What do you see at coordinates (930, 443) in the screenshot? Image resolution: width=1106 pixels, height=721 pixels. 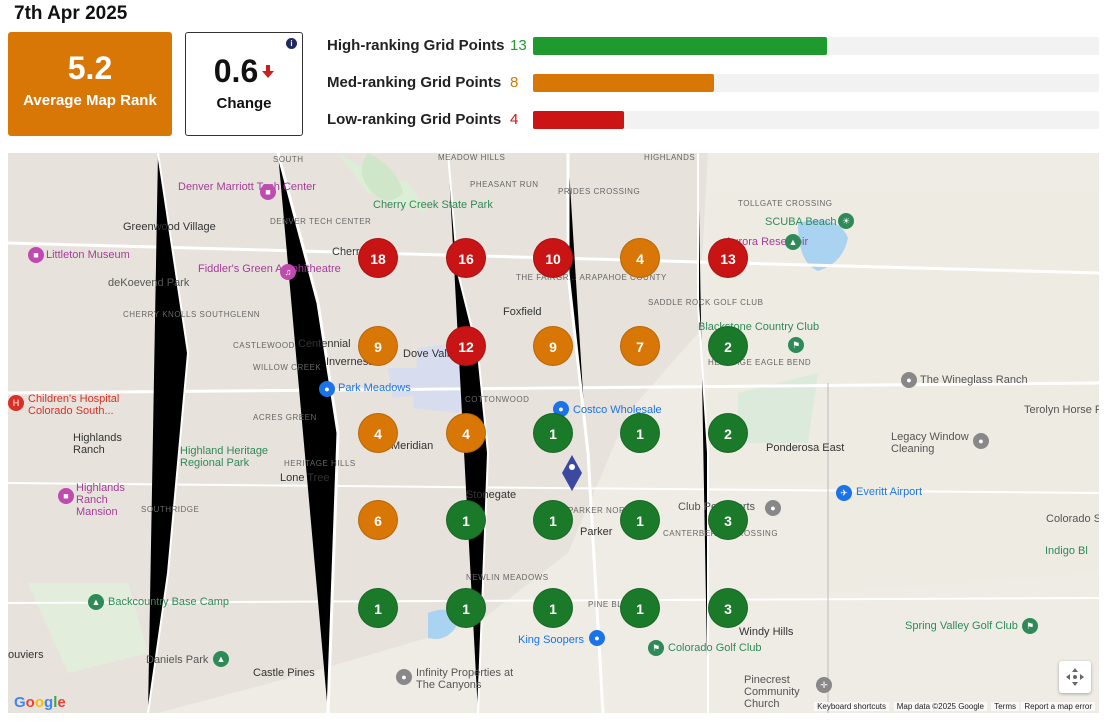 I see `map-label-legacy-window: Legacy Window Cleaning` at bounding box center [930, 443].